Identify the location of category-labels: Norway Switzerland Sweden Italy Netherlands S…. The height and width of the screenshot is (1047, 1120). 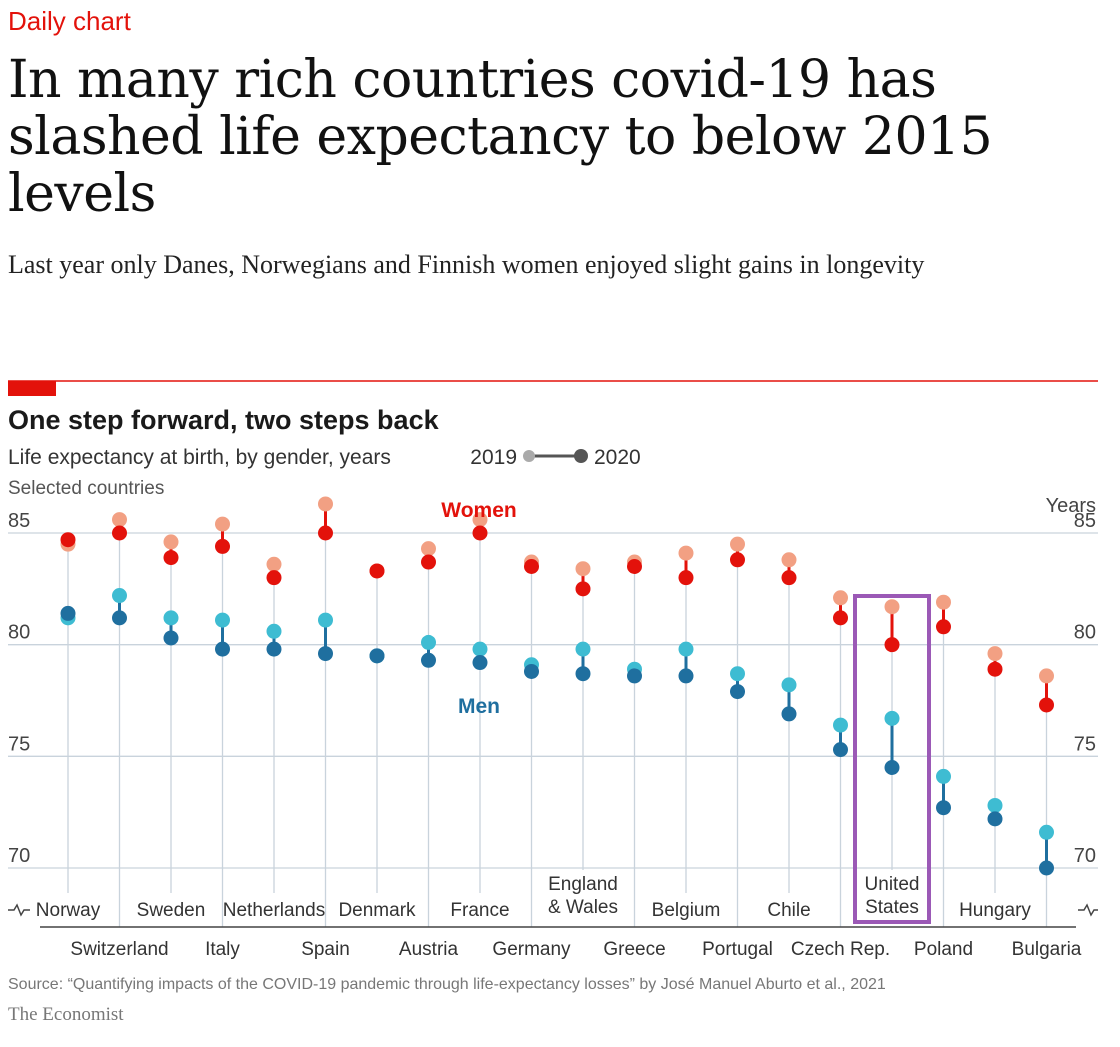
(553, 915).